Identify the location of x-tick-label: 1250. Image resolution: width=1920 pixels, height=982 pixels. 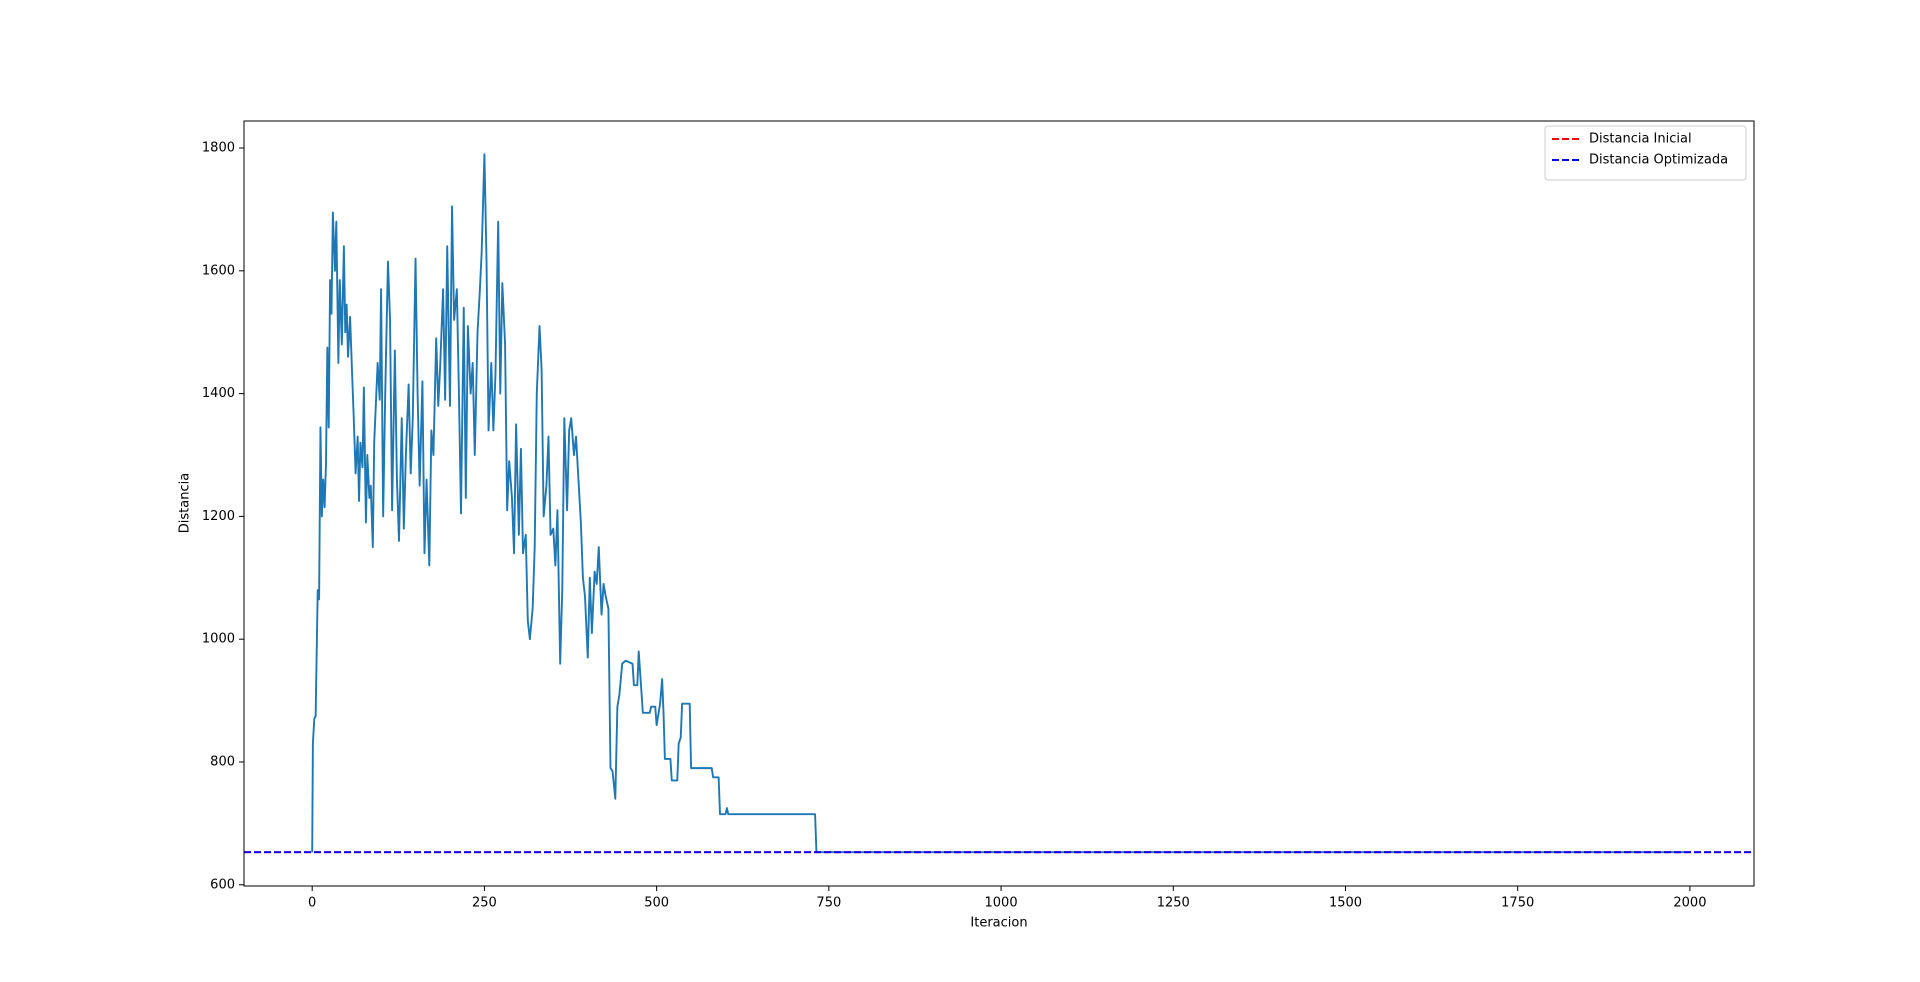
(1173, 903).